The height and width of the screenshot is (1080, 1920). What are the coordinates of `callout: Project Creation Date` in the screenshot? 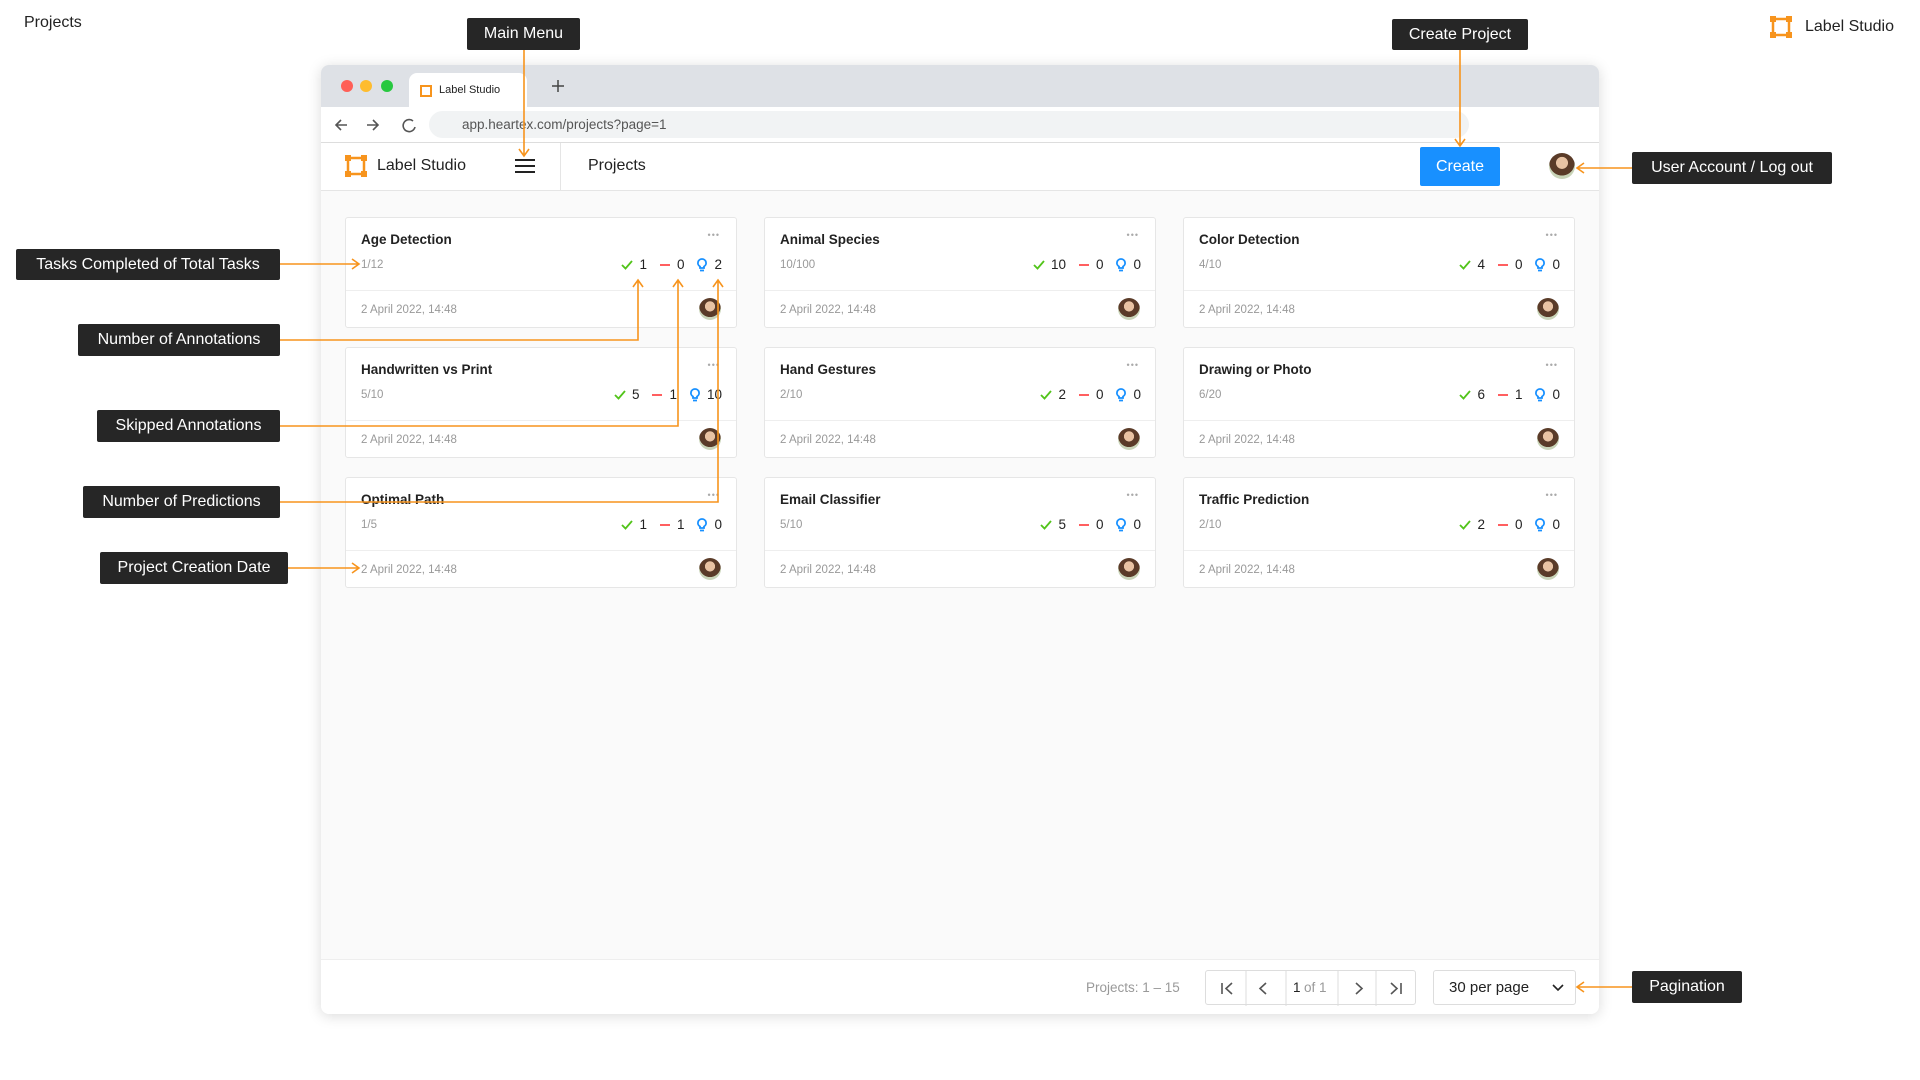 It's located at (194, 568).